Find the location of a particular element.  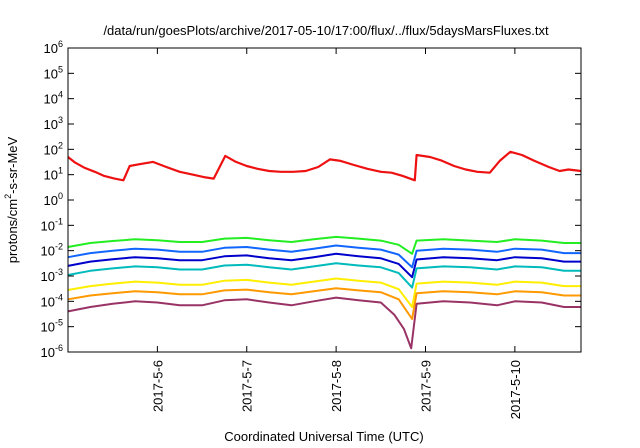

y-tick-label: 10¹ is located at coordinates (53, 174).